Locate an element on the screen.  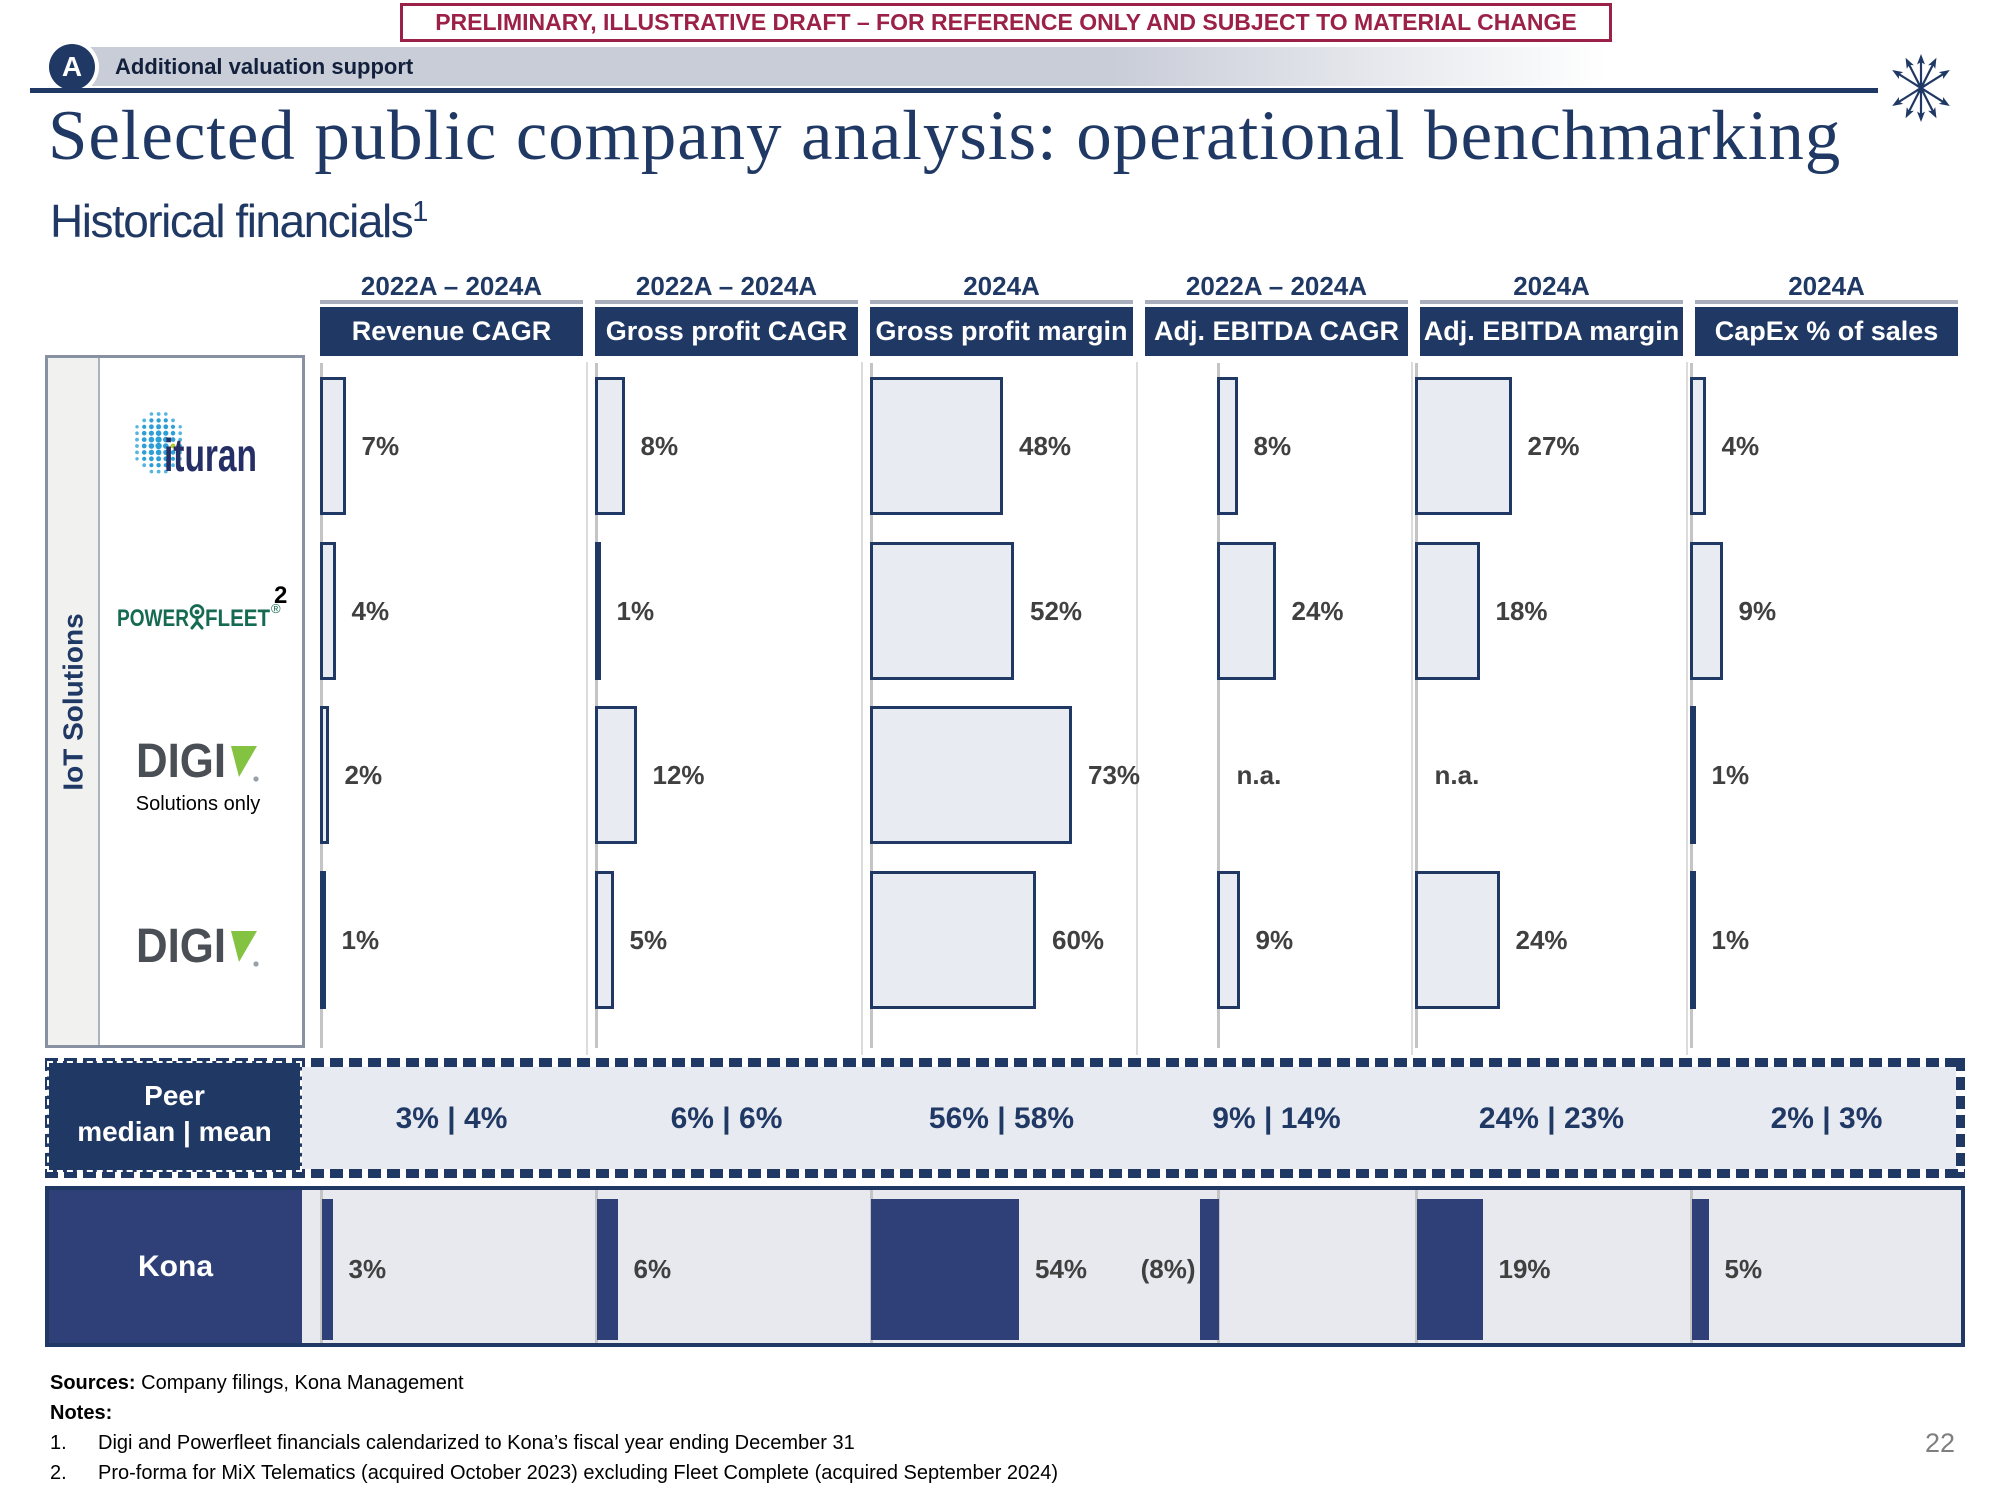
svg-text: ituran is located at coordinates (210, 455).